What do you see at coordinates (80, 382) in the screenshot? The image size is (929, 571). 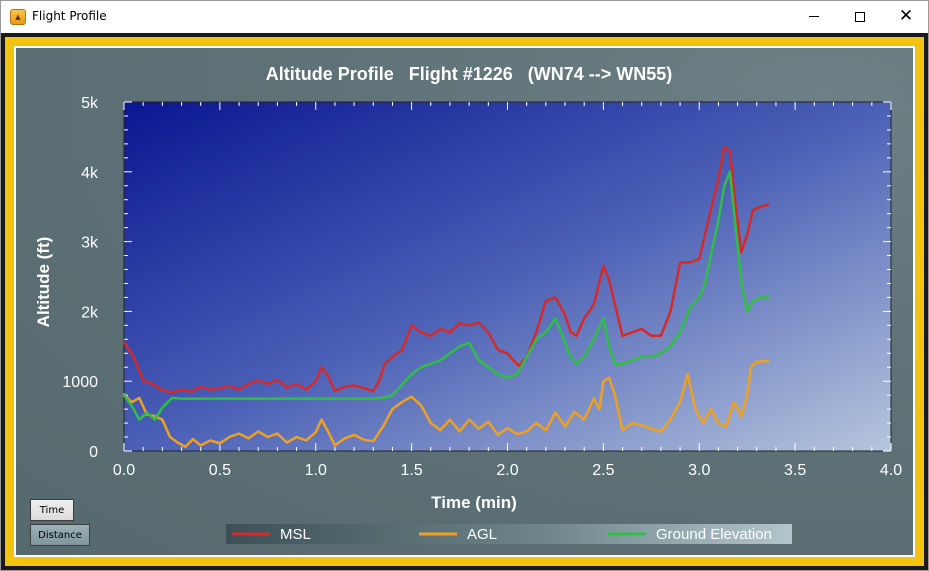 I see `y-tick-label: 1000` at bounding box center [80, 382].